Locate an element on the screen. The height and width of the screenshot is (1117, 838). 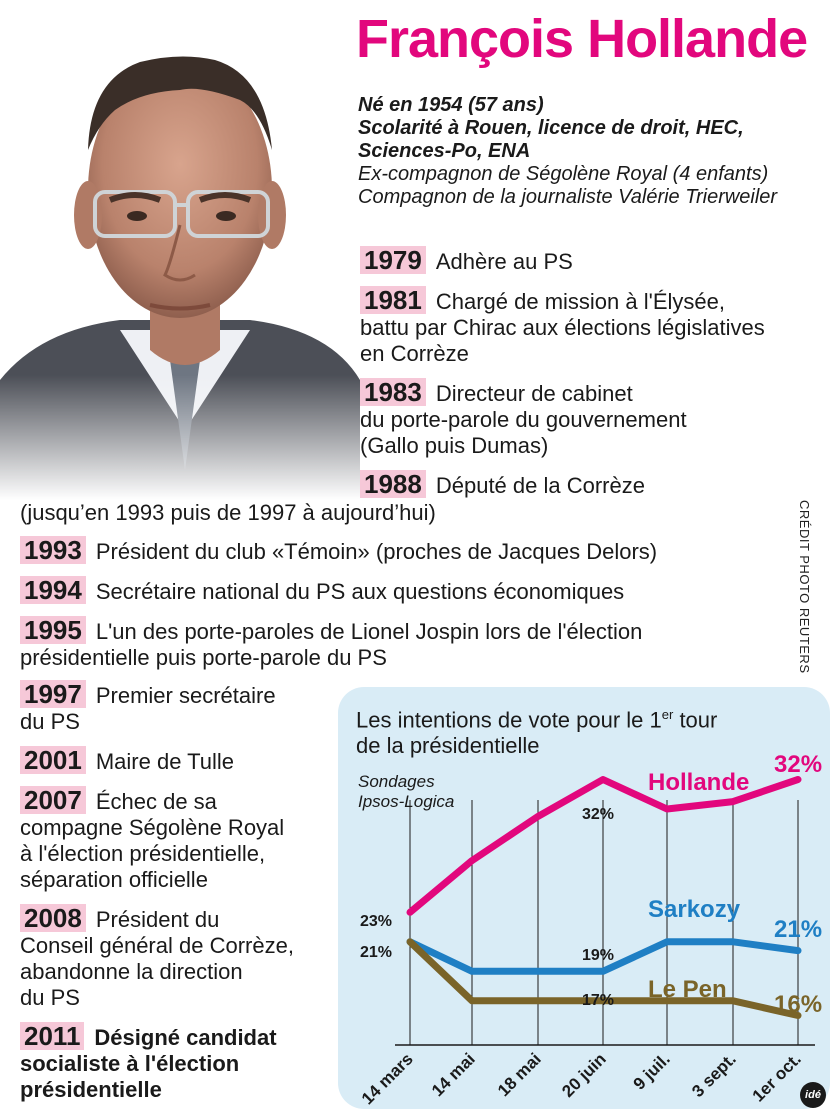
data-label: 23% is located at coordinates (376, 921).